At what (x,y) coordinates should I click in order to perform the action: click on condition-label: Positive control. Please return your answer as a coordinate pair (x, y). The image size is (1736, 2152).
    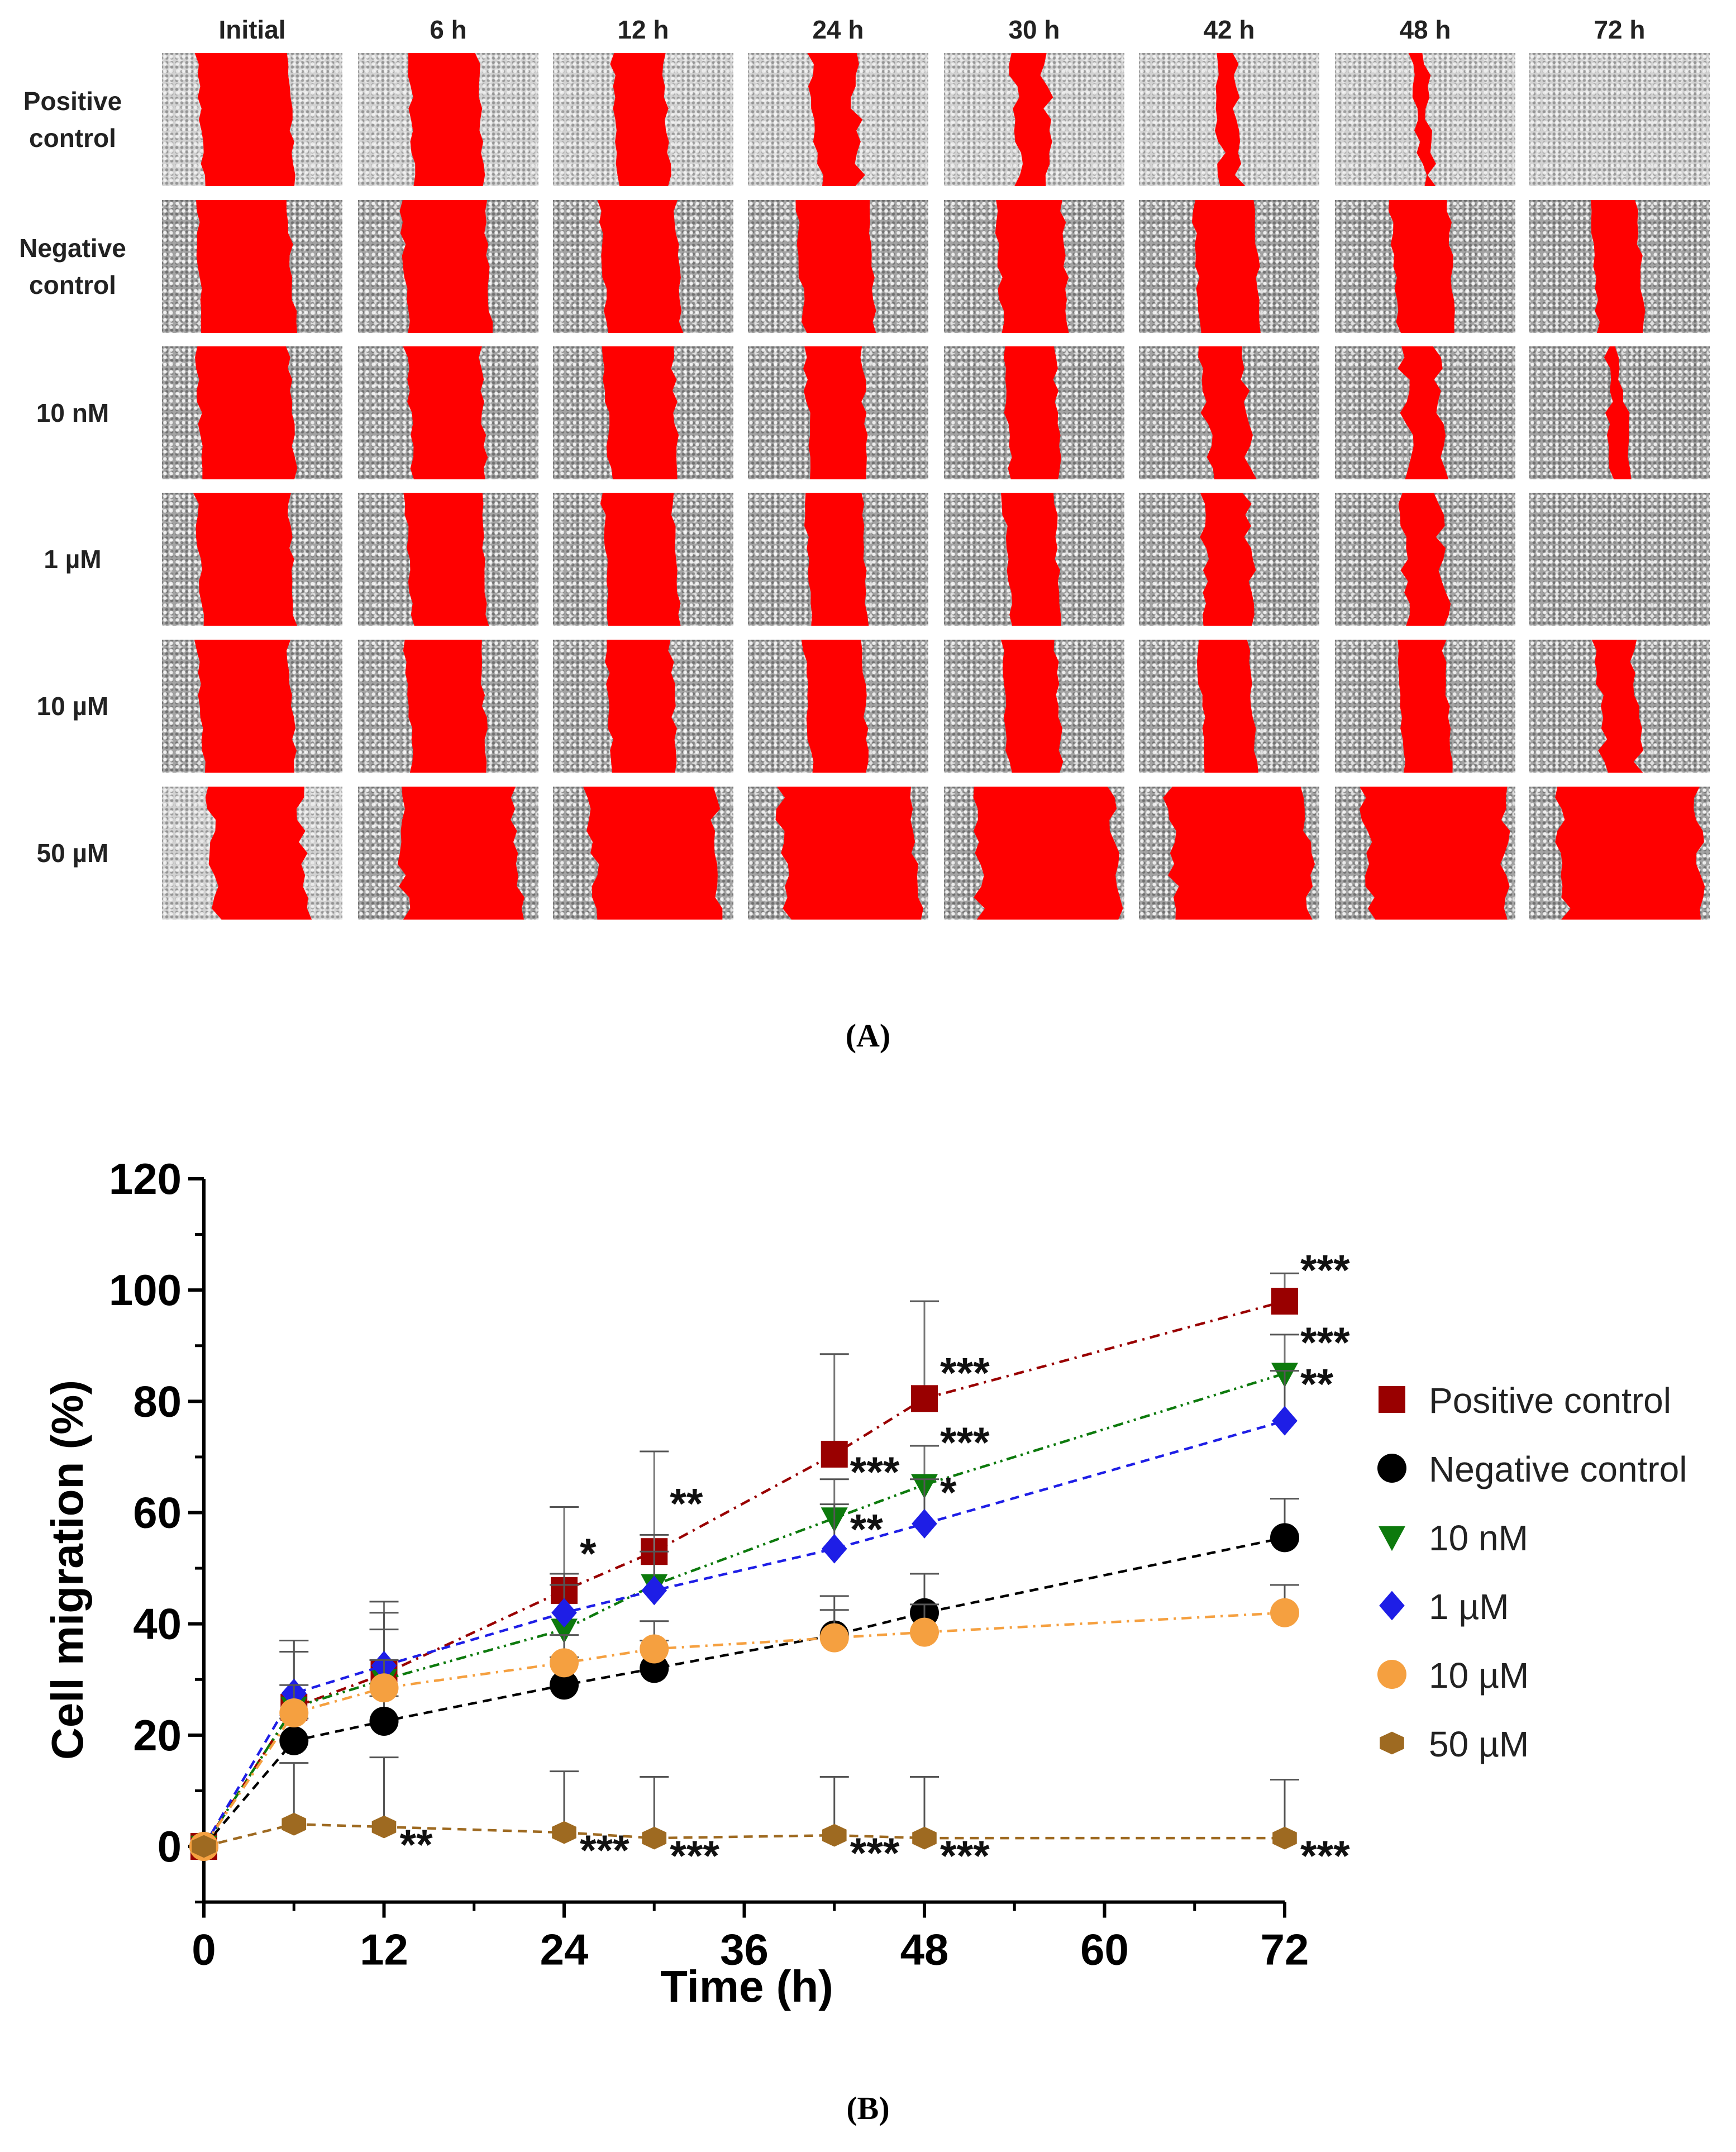
    Looking at the image, I should click on (72, 119).